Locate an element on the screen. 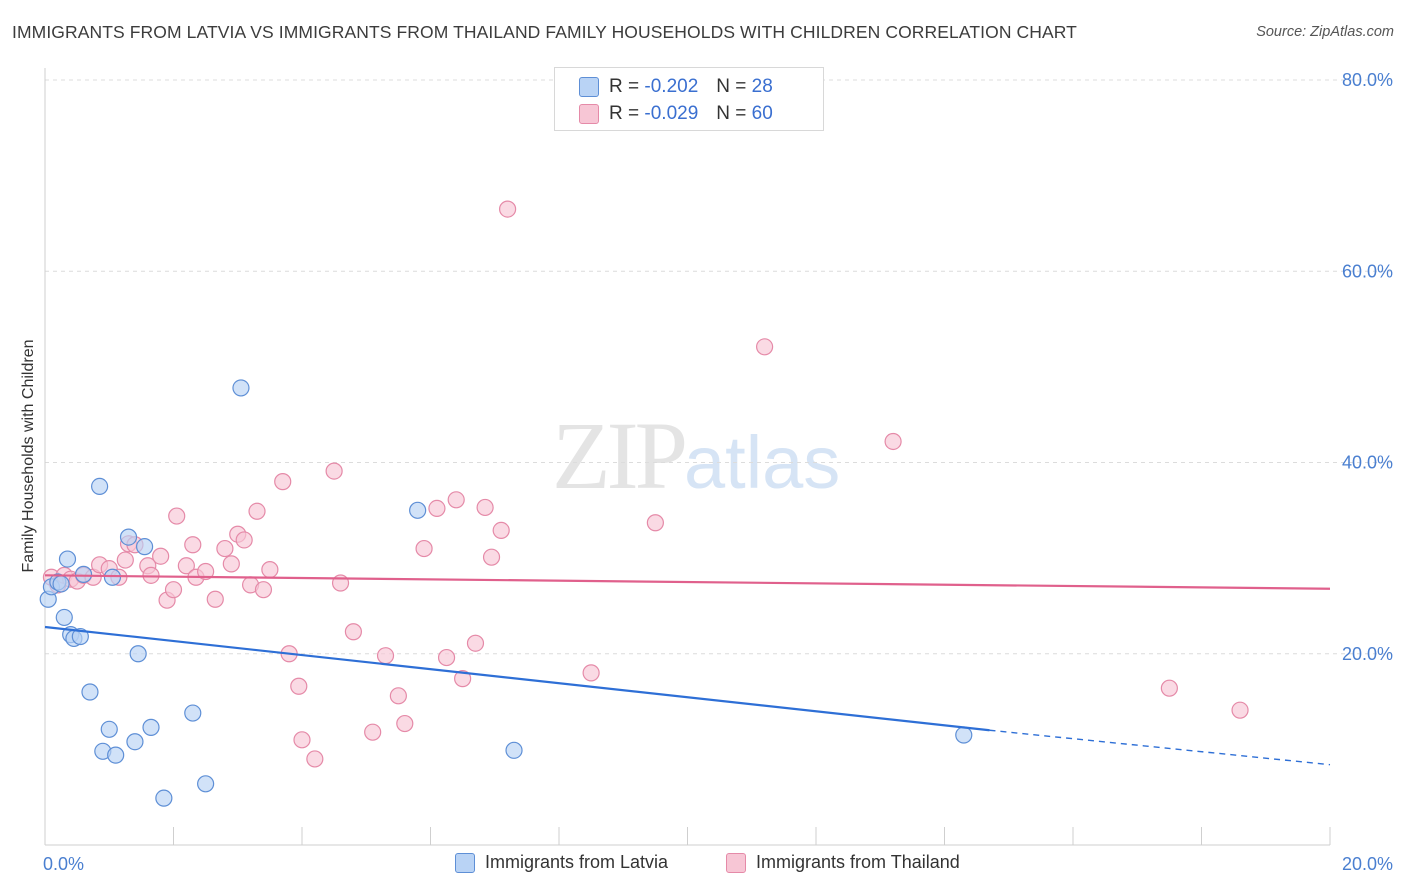 This screenshot has height=892, width=1406. x-tick-label: 0.0% is located at coordinates (63, 864).